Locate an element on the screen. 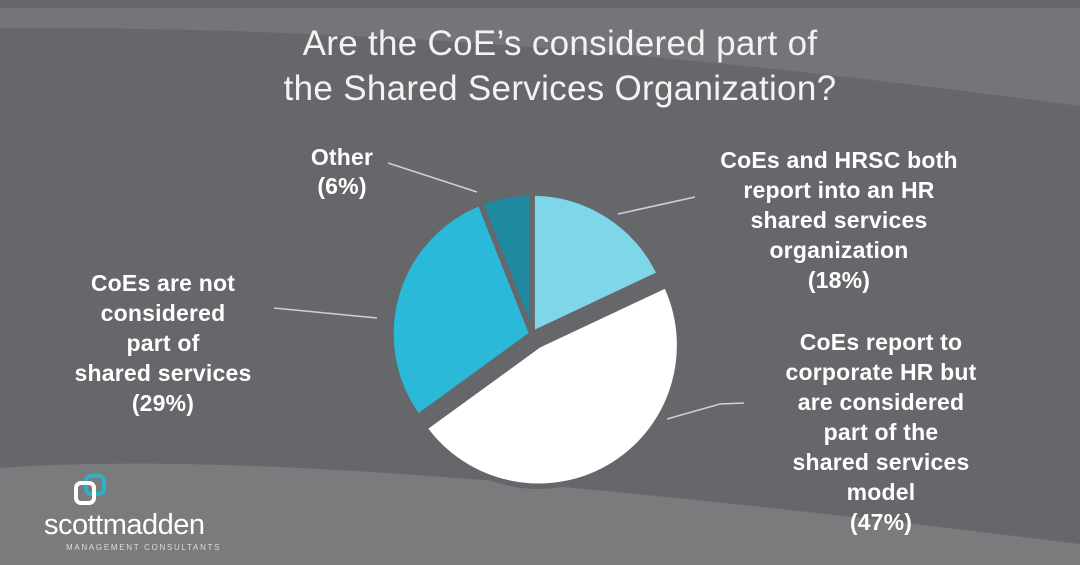  scottmadden-logo-icon is located at coordinates (94, 492).